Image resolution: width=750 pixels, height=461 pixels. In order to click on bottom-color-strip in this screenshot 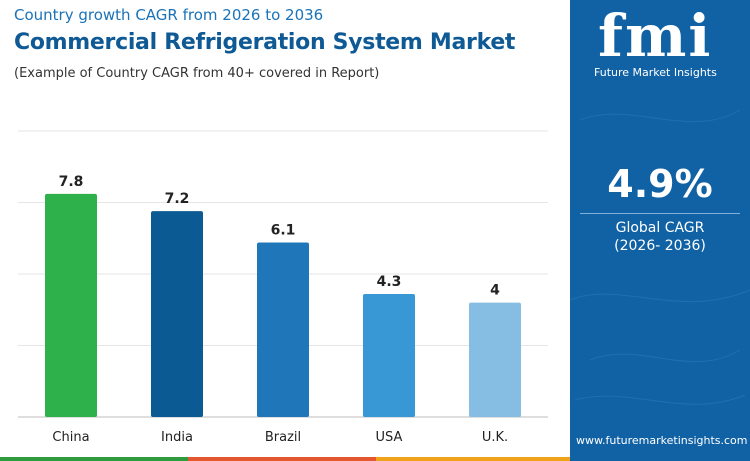, I will do `click(285, 459)`.